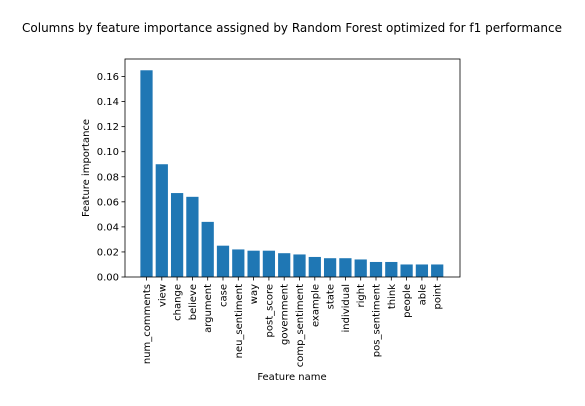 The height and width of the screenshot is (406, 585). What do you see at coordinates (377, 320) in the screenshot?
I see `x-tick-label: pos_sentiment` at bounding box center [377, 320].